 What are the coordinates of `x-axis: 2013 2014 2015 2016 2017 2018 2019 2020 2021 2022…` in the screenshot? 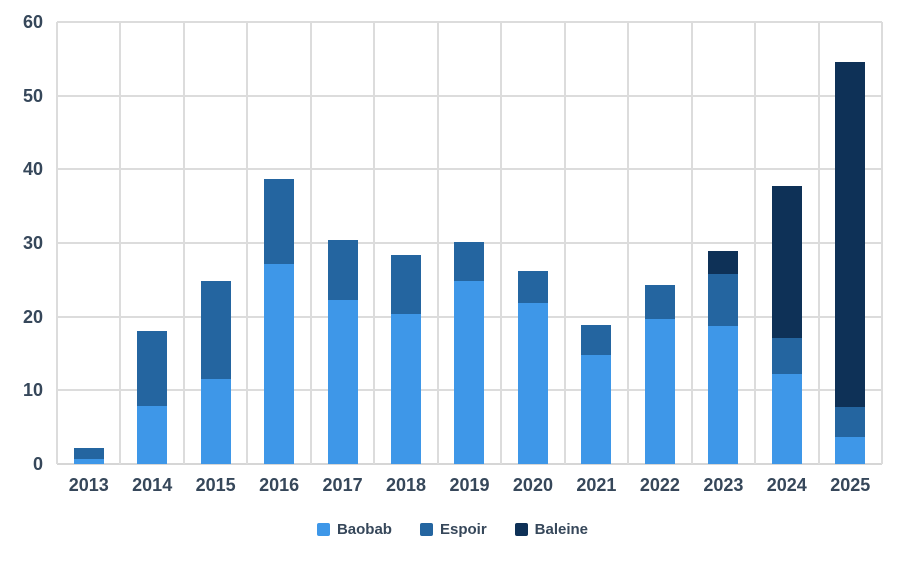 It's located at (469, 488).